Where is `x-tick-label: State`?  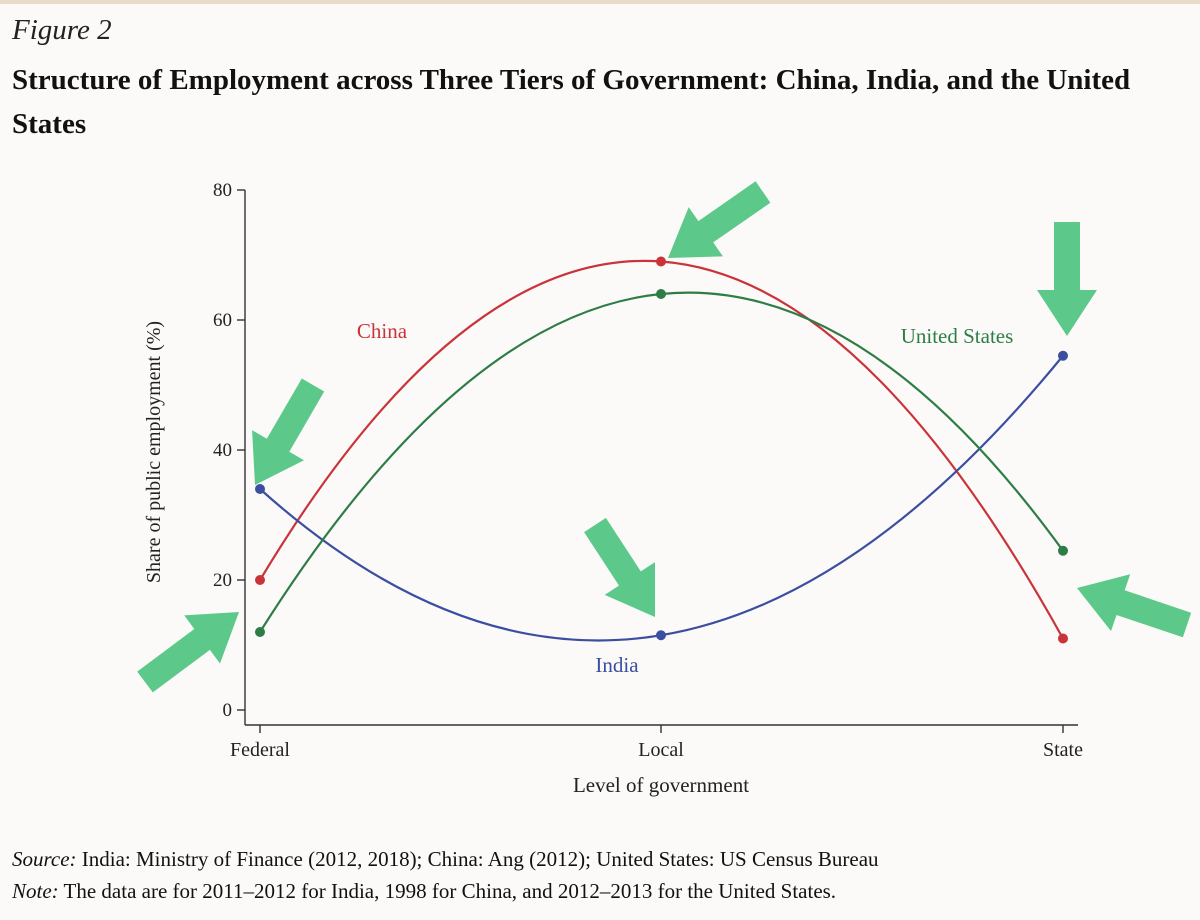 x-tick-label: State is located at coordinates (1063, 750).